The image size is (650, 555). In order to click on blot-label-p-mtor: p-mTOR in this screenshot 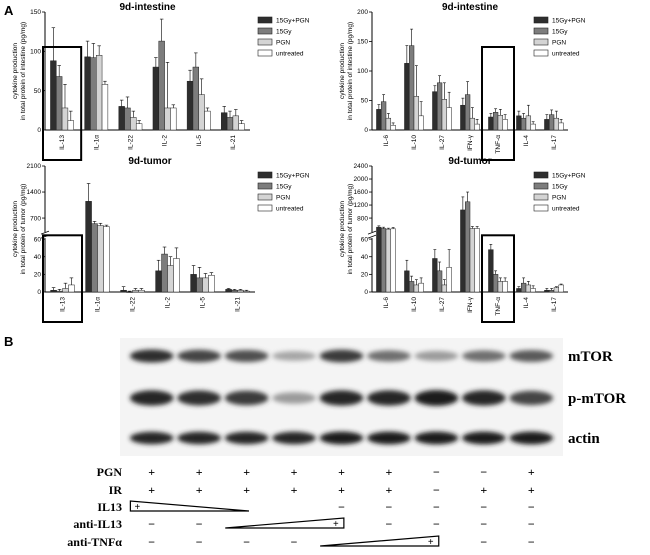, I will do `click(597, 399)`.